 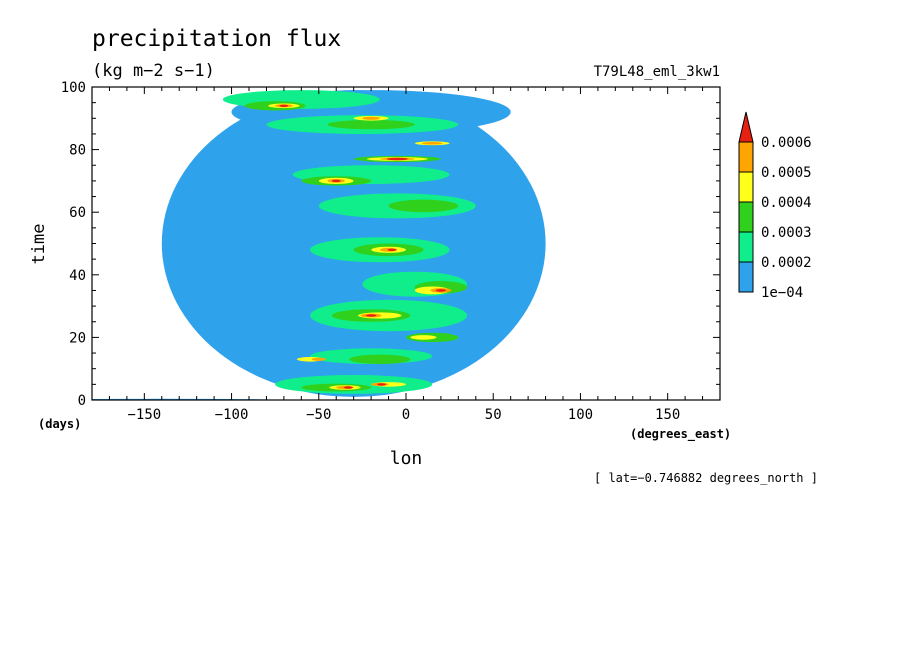 I want to click on run-label: T79L48_eml_3kw1, so click(x=657, y=72).